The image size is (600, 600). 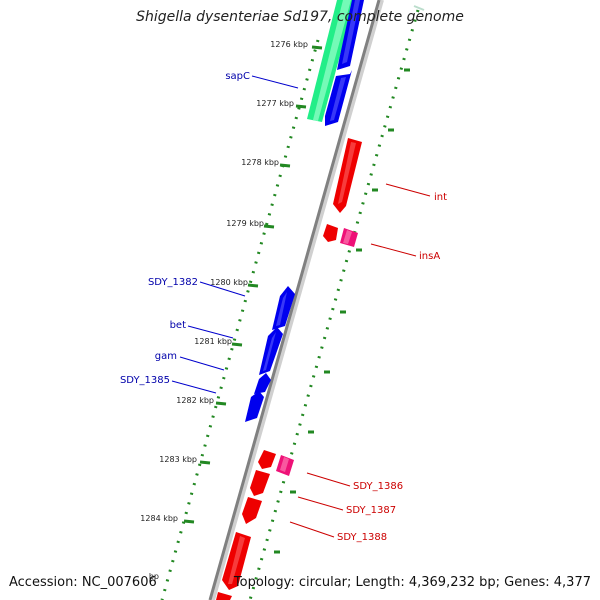 What do you see at coordinates (195, 400) in the screenshot?
I see `tick-label: 1282 kbp` at bounding box center [195, 400].